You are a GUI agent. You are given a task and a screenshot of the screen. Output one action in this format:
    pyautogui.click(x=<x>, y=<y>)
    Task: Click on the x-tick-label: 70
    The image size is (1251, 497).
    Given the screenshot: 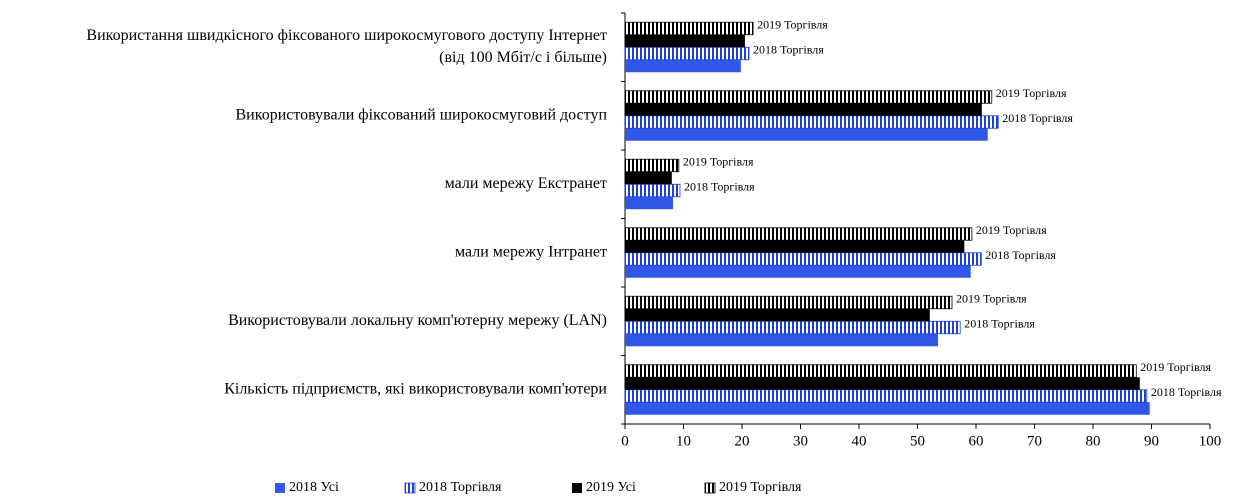 What is the action you would take?
    pyautogui.click(x=1034, y=441)
    